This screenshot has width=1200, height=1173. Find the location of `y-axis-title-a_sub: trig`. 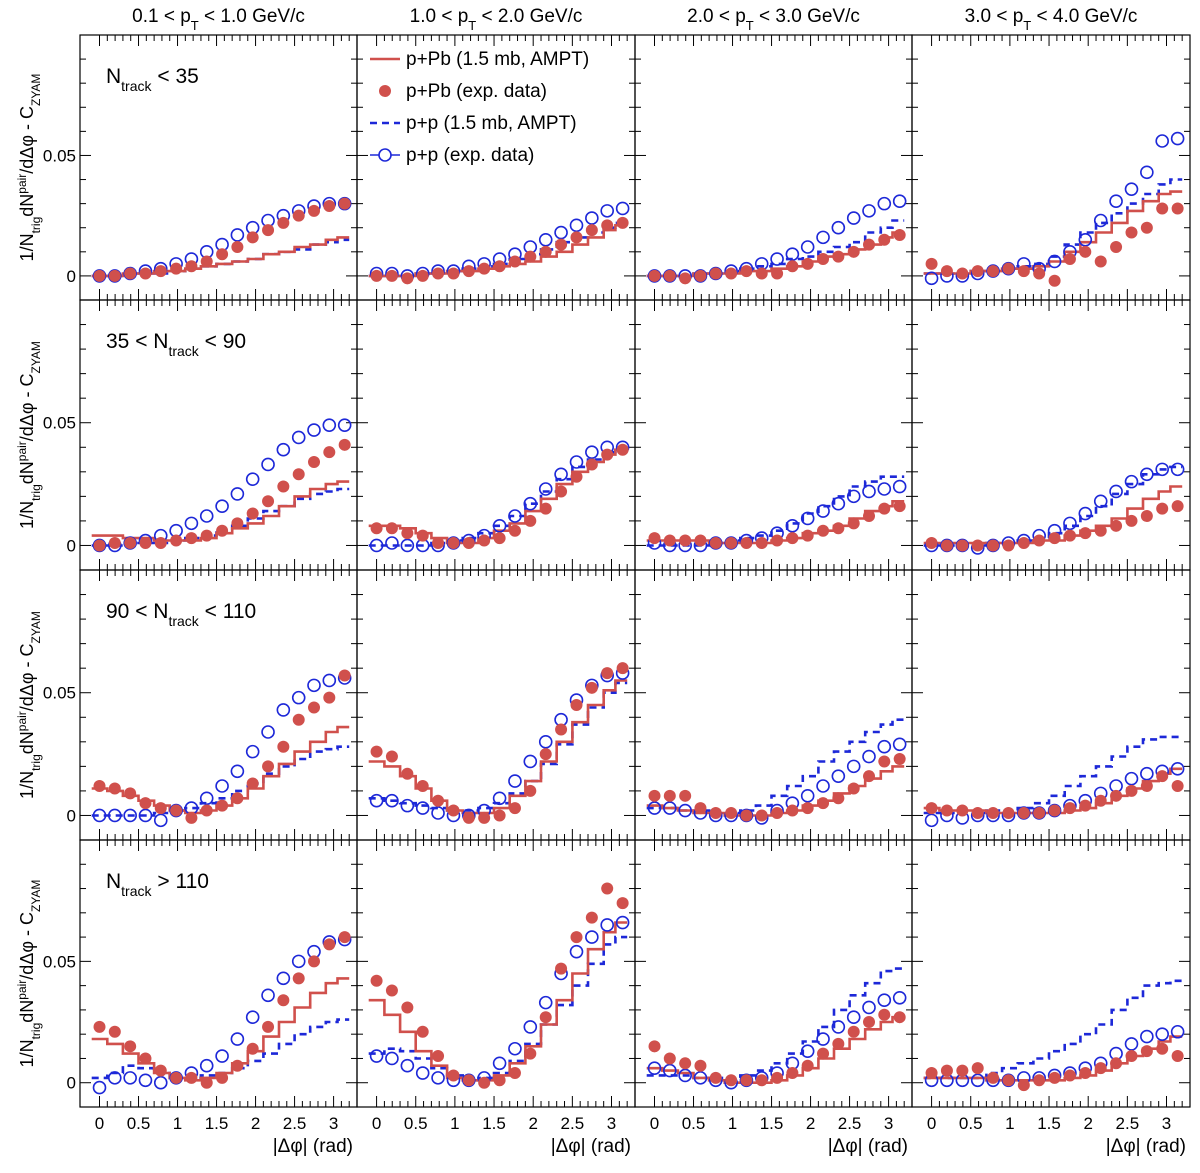

y-axis-title-a_sub: trig is located at coordinates (36, 1031).